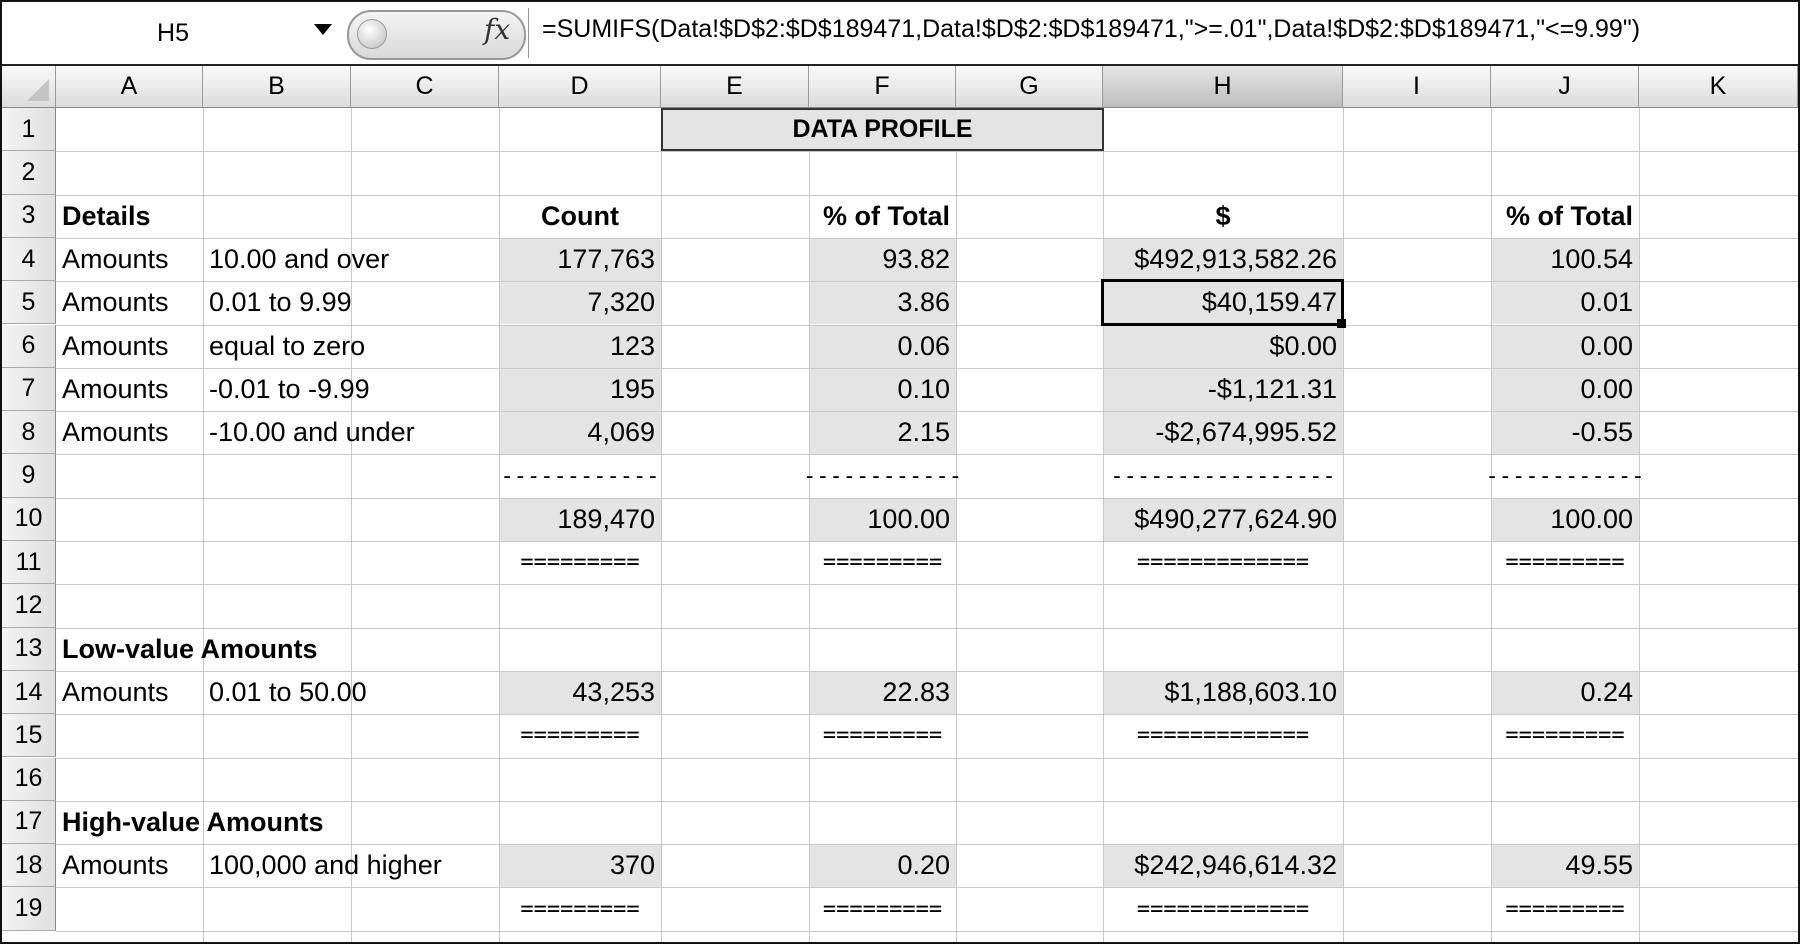 The width and height of the screenshot is (1800, 944). What do you see at coordinates (299, 259) in the screenshot?
I see `detail-range-cell: 10.00 and over` at bounding box center [299, 259].